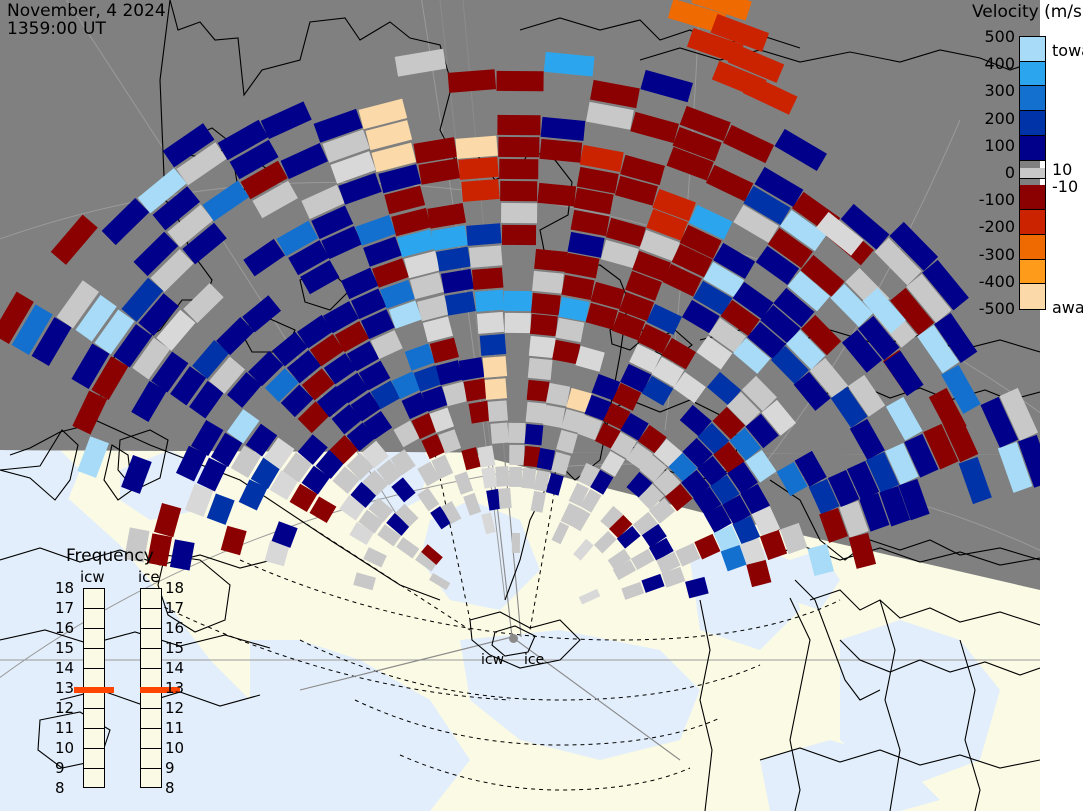 The image size is (1083, 811). Describe the element at coordinates (999, 145) in the screenshot. I see `velocity-tick-100: 100` at that location.